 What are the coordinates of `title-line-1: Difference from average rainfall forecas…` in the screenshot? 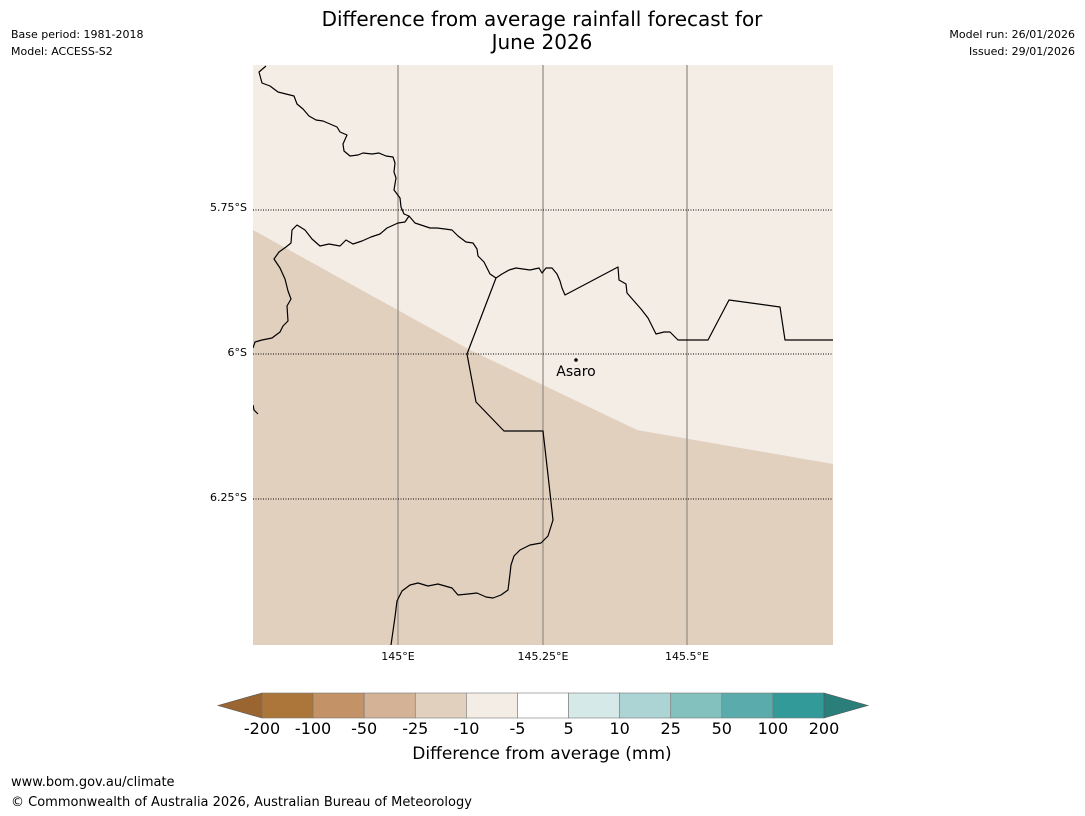 It's located at (542, 19).